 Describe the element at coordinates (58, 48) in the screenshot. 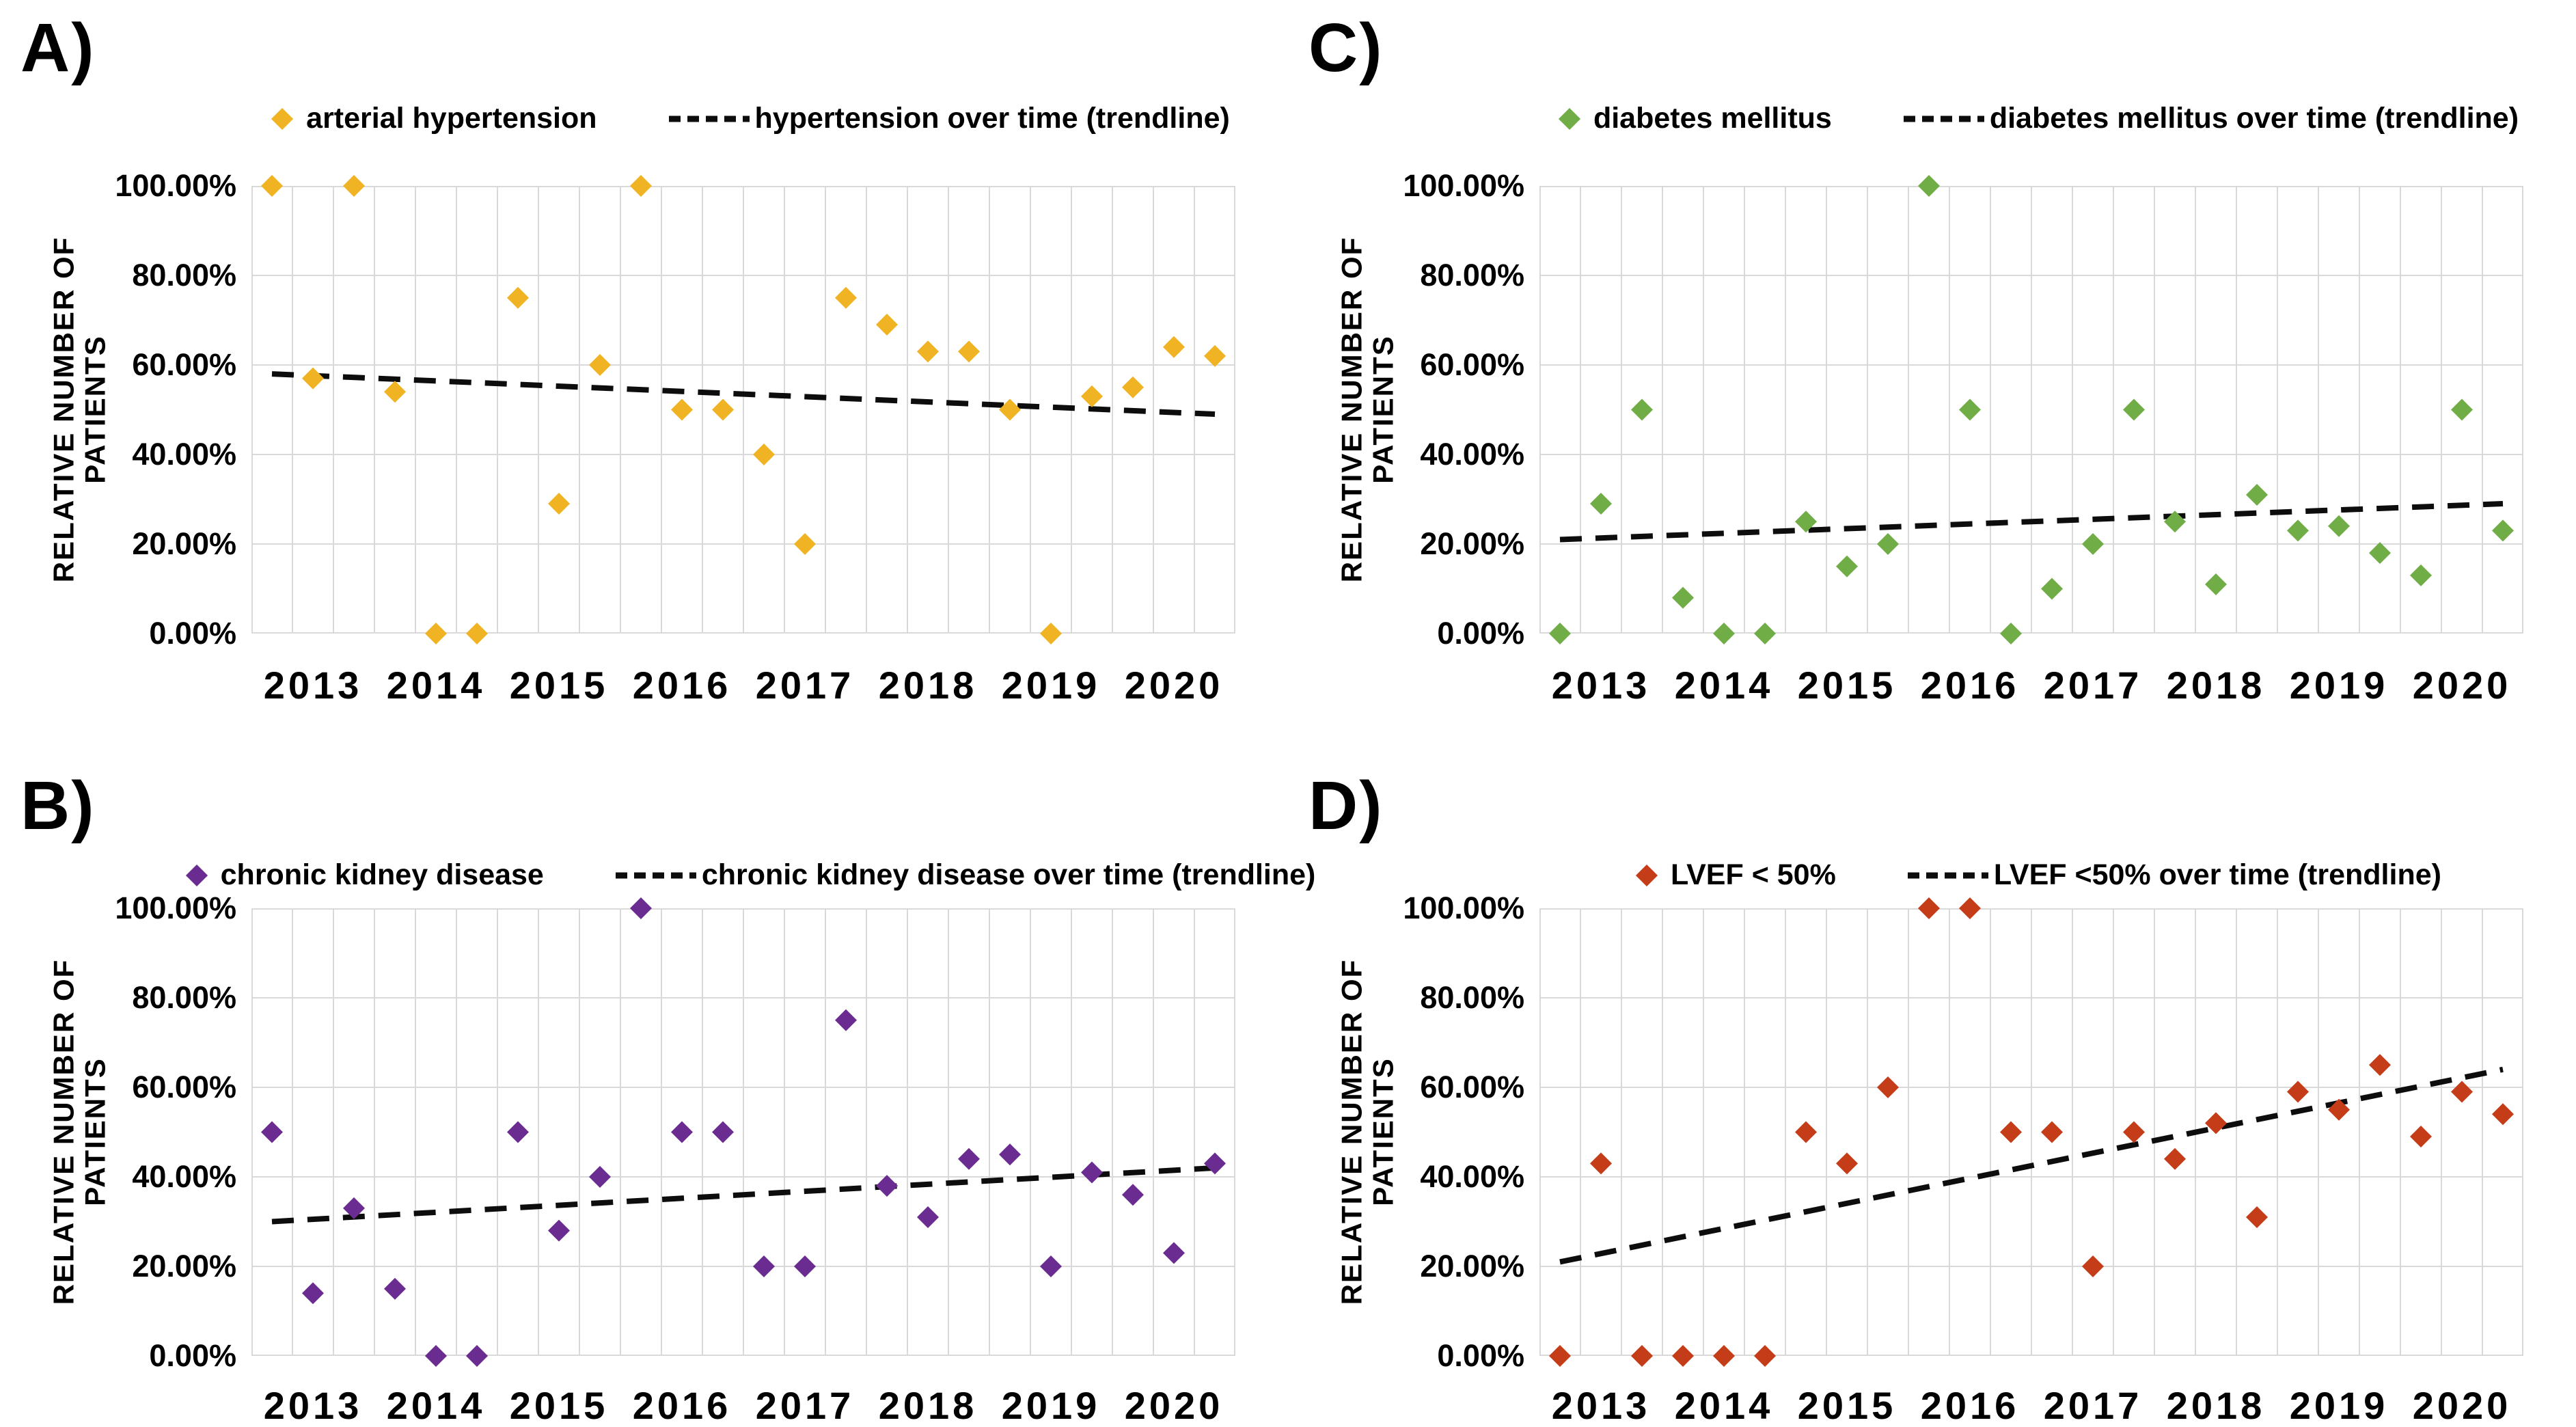

I see `panel-label: A)` at that location.